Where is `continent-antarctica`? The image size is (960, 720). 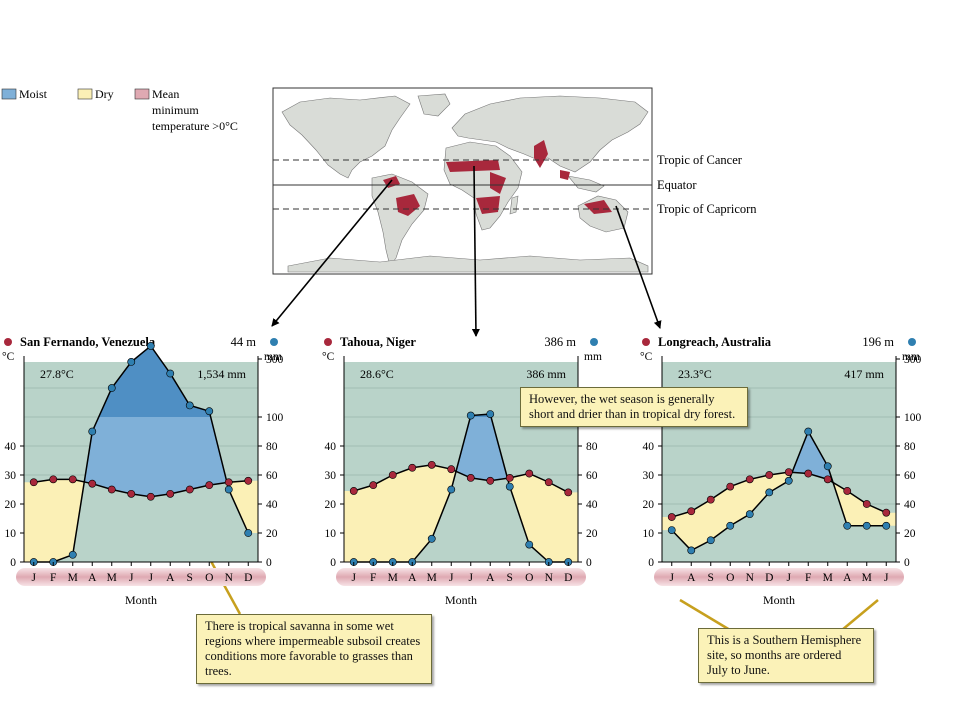
continent-antarctica is located at coordinates (468, 264).